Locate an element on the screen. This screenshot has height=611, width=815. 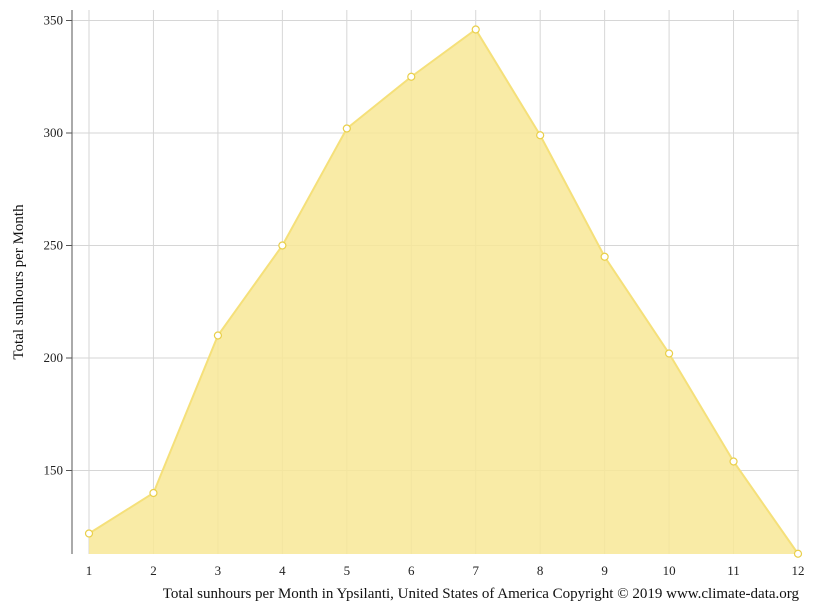
y-tick-label: 300 is located at coordinates (54, 132).